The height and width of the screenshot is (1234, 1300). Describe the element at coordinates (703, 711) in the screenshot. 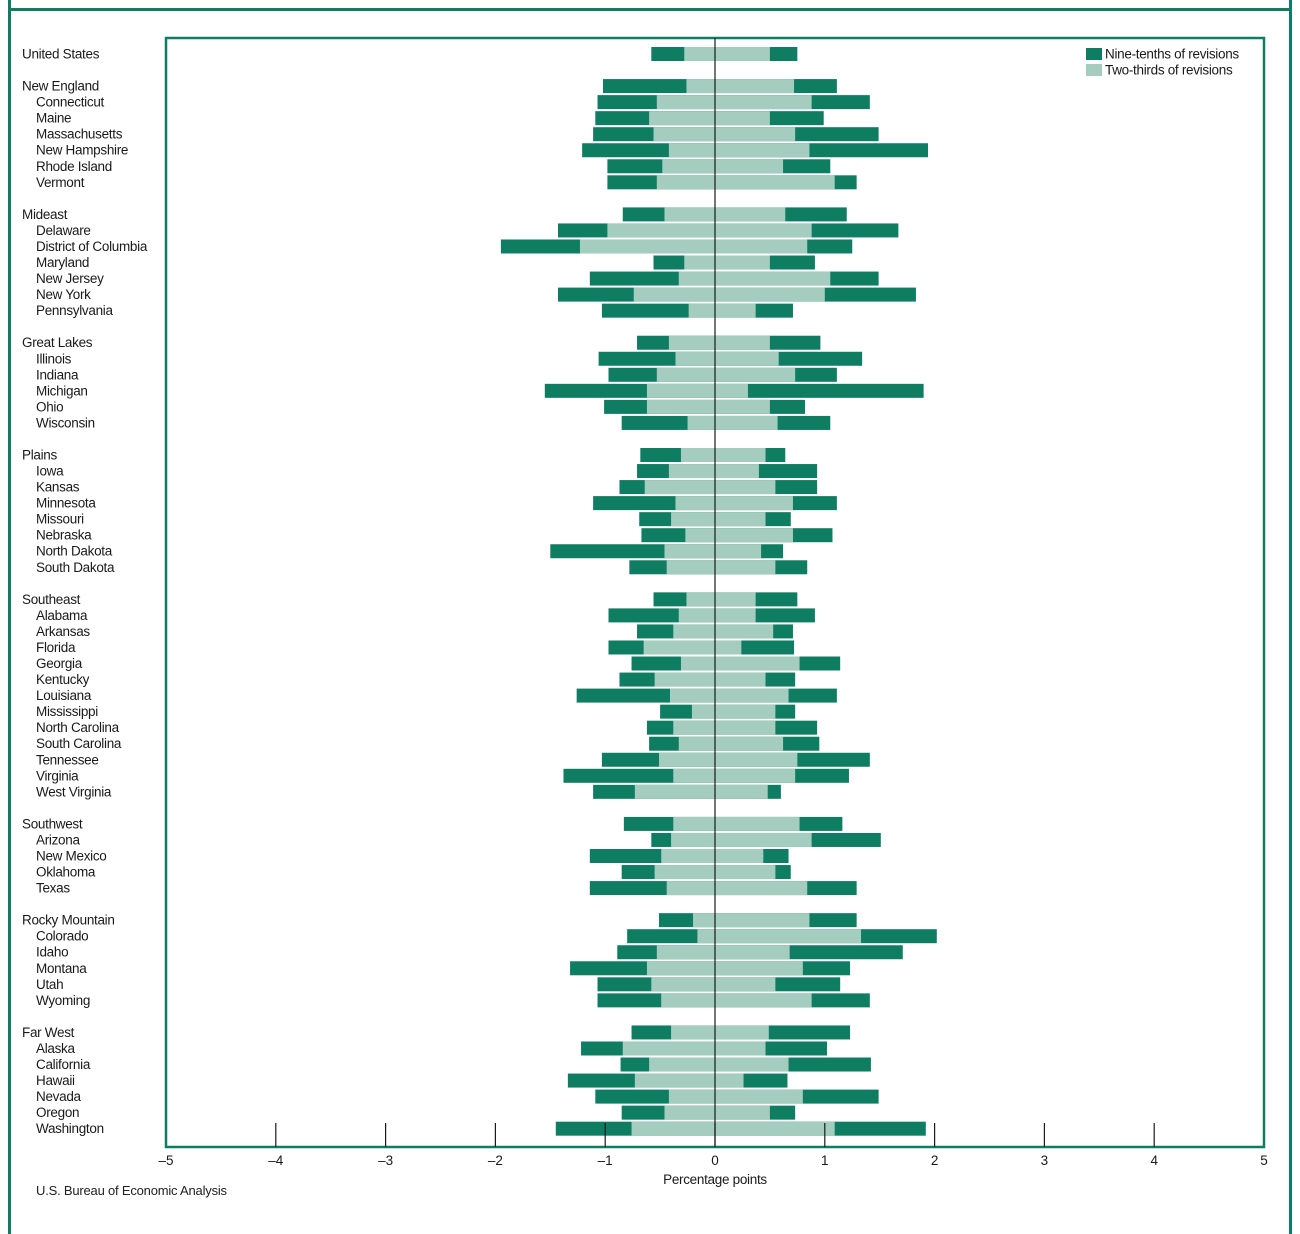

I see `bar-two-thirds-low-mississippi` at that location.